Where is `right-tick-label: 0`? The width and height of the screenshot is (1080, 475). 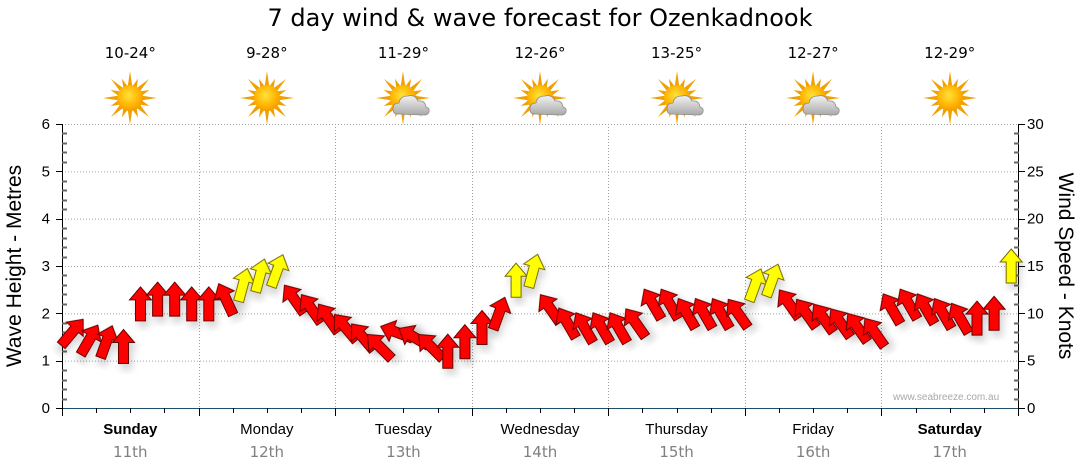 right-tick-label: 0 is located at coordinates (1031, 408).